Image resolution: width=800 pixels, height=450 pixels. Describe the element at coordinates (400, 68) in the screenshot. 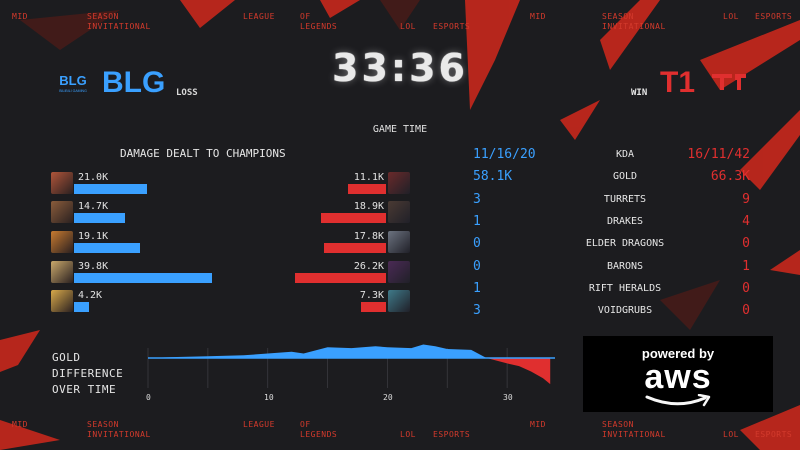

I see `game-clock: 33:36` at that location.